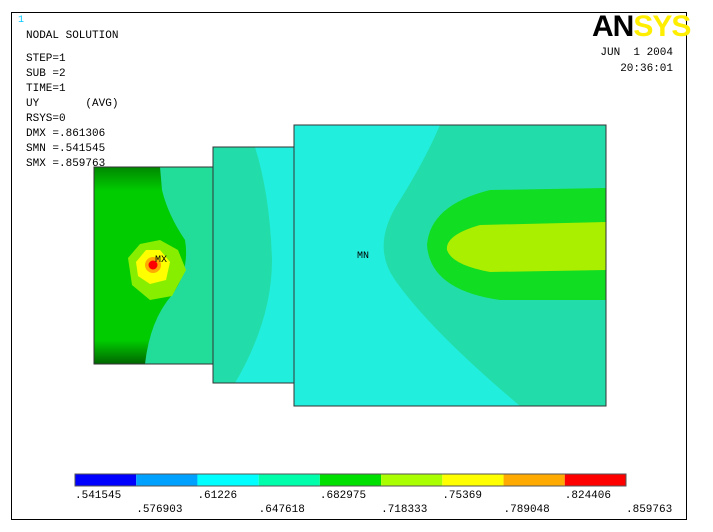 Image resolution: width=713 pixels, height=532 pixels. Describe the element at coordinates (661, 26) in the screenshot. I see `logo-part: SYS` at that location.